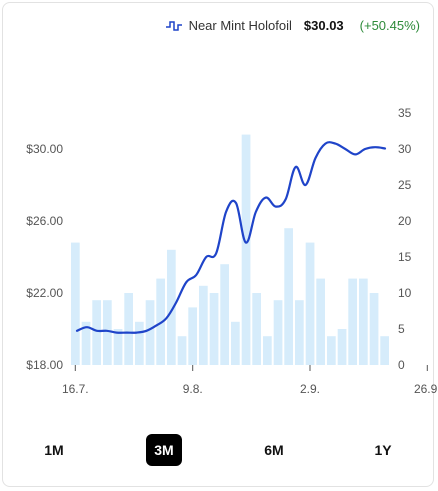 The image size is (438, 491). What do you see at coordinates (164, 450) in the screenshot?
I see `range-button-3m: 3M` at bounding box center [164, 450].